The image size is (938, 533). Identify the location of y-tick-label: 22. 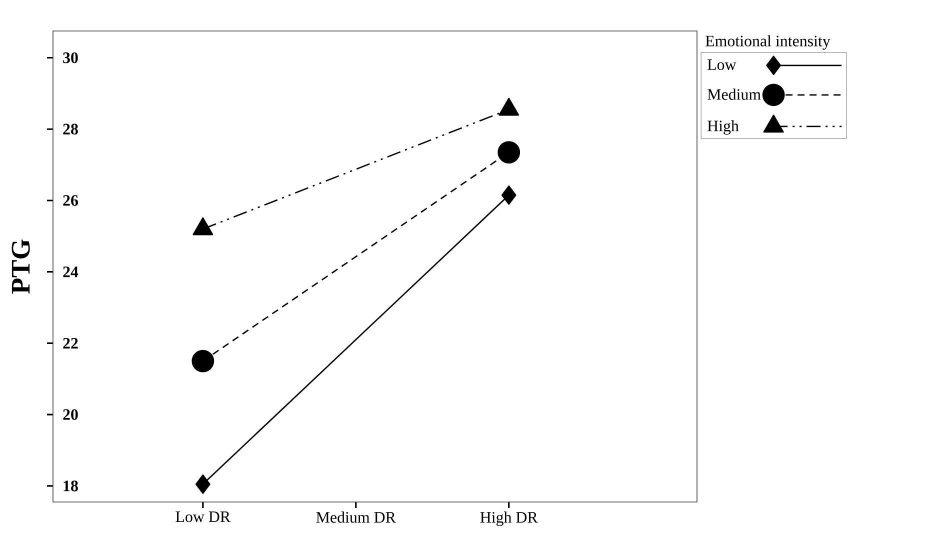
(70, 343).